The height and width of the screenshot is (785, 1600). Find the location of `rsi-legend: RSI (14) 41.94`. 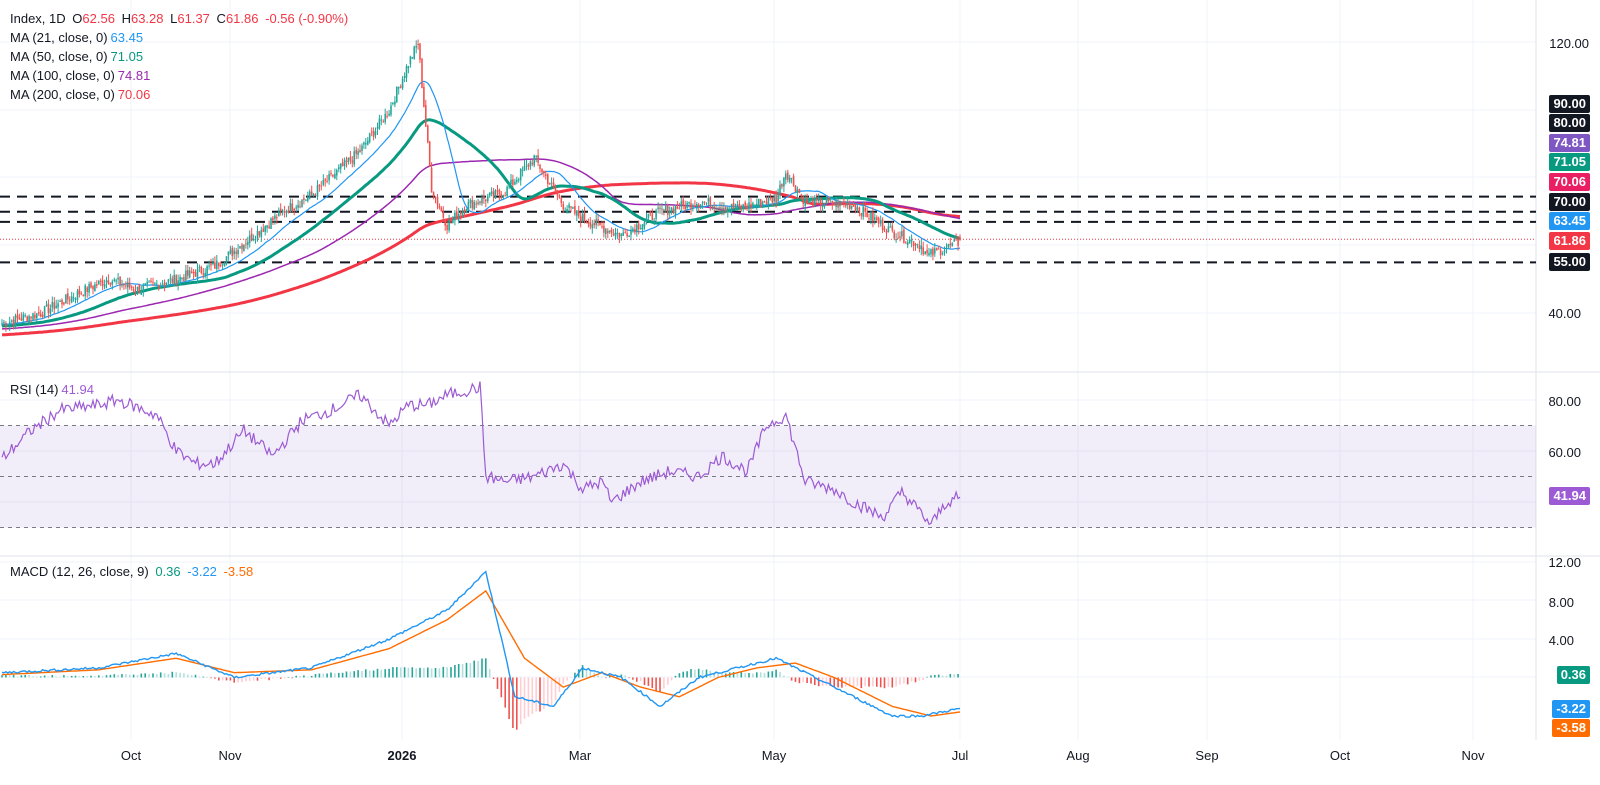

rsi-legend: RSI (14) 41.94 is located at coordinates (53, 389).